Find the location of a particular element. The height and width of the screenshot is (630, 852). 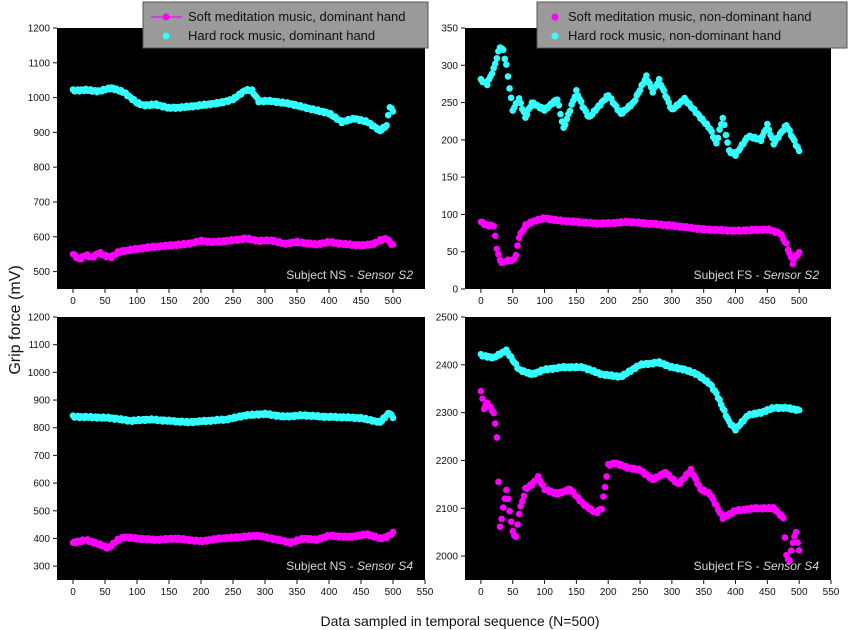

y-tick-label: 1000 is located at coordinates (39, 98).